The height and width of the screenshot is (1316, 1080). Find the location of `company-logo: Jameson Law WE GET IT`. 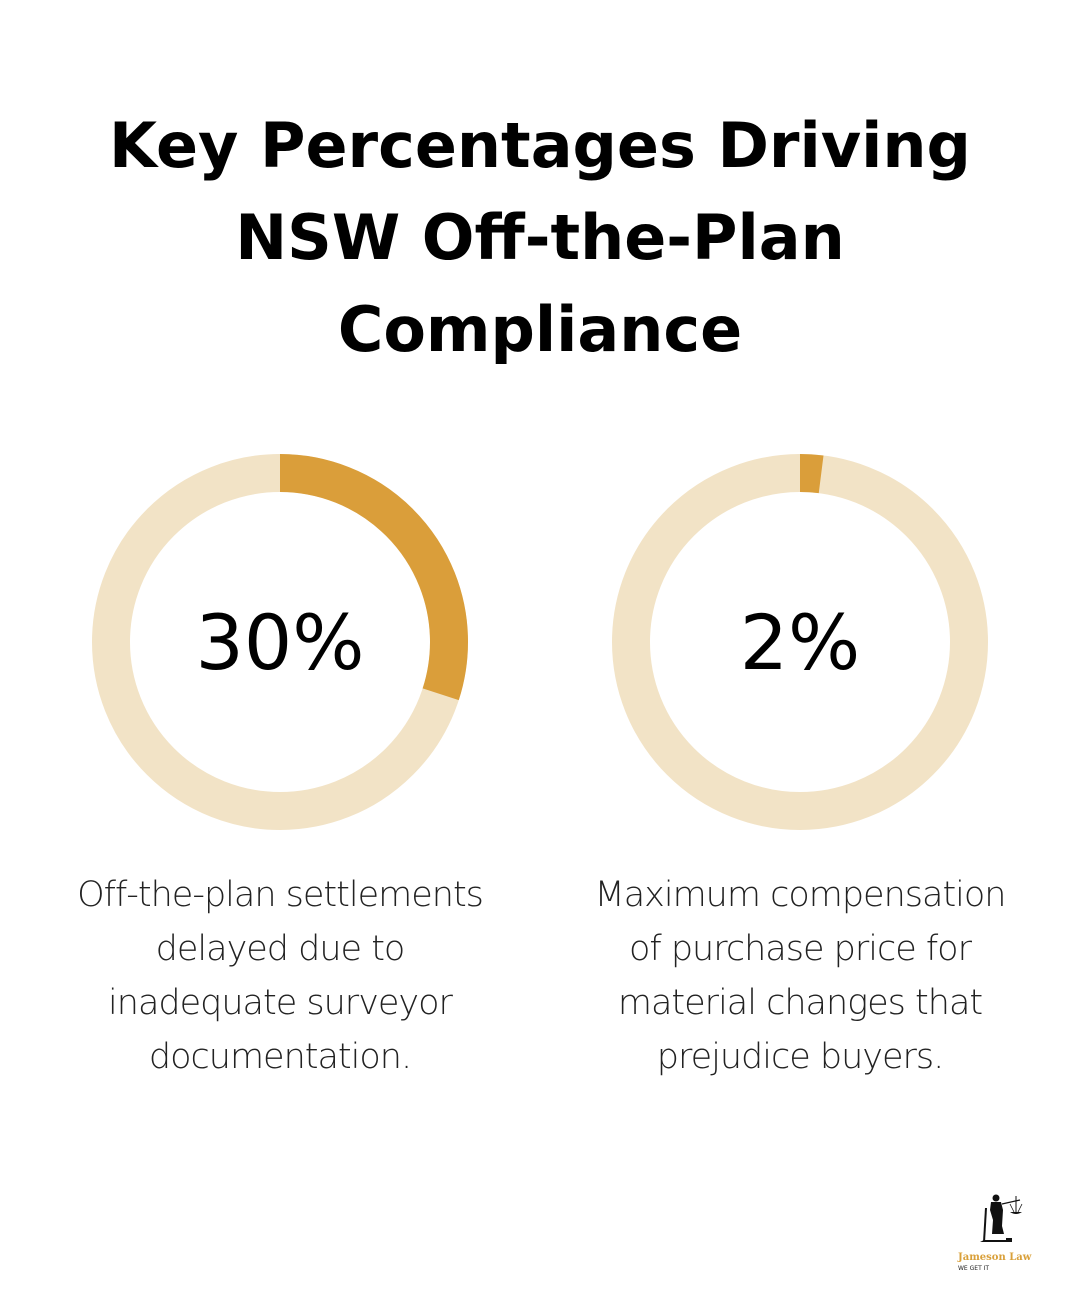

company-logo: Jameson Law WE GET IT is located at coordinates (1000, 1235).